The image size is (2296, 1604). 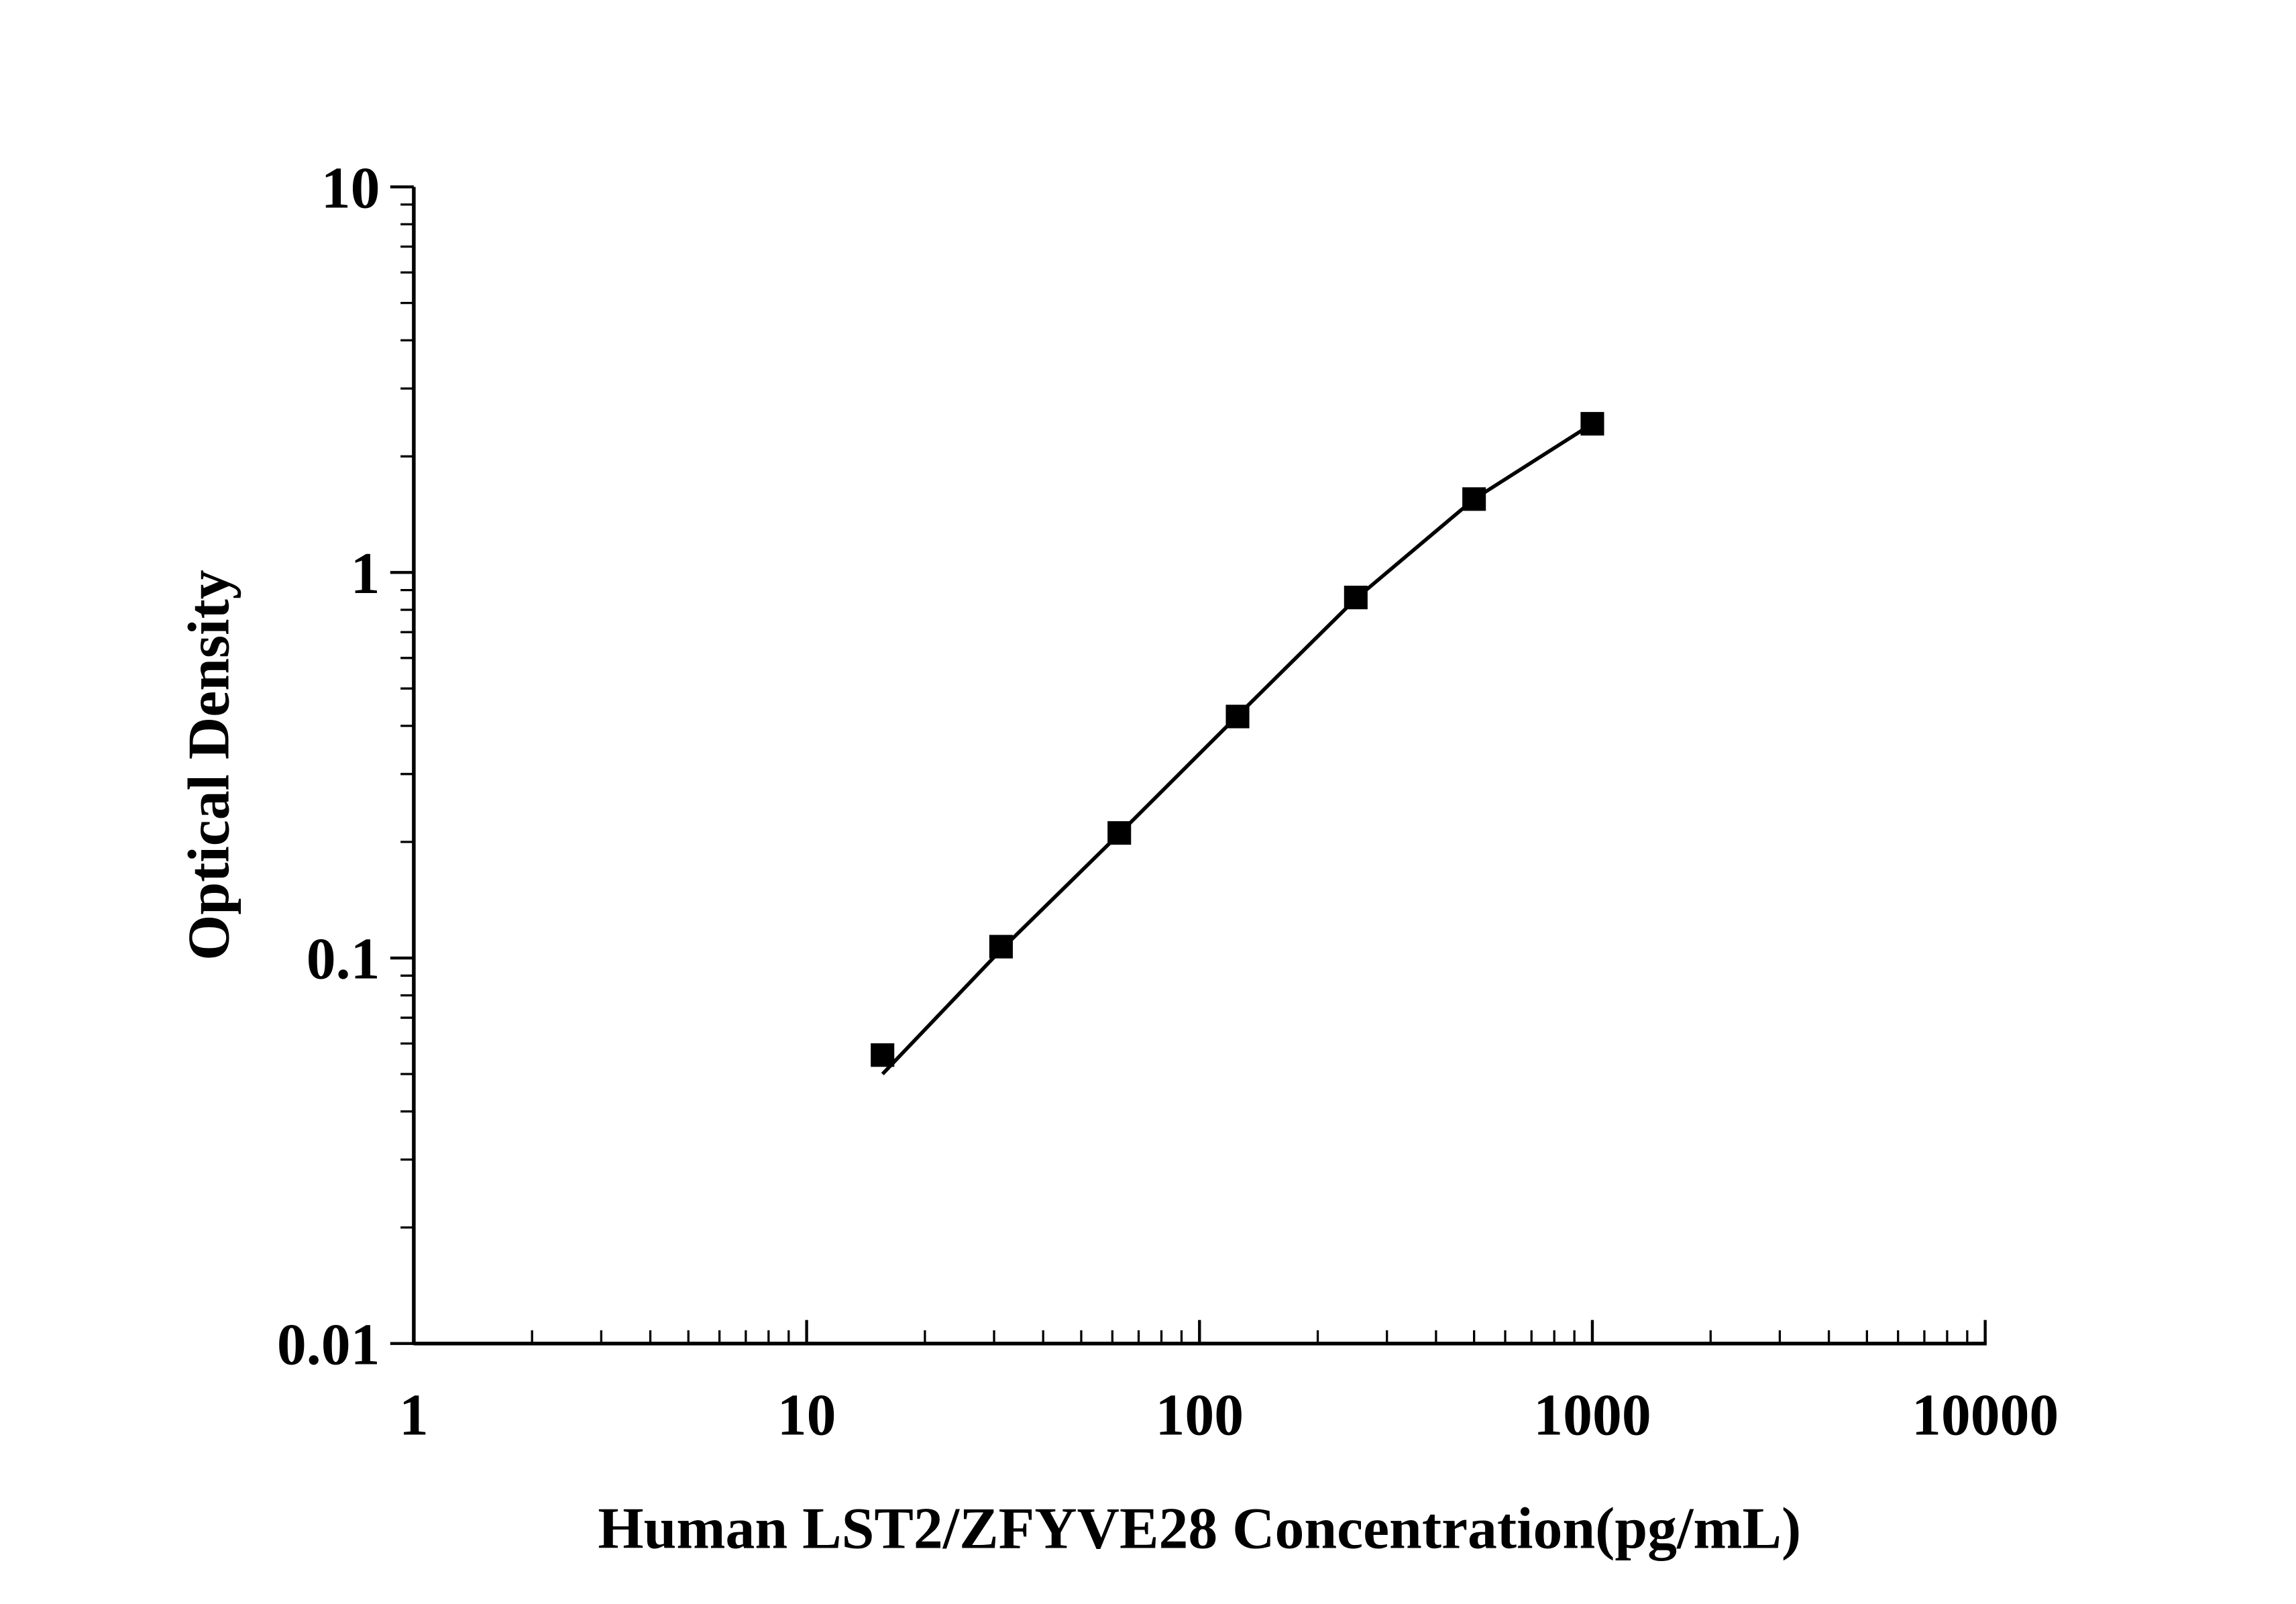 I want to click on x-axis-title: Human LST2/ZFYVE28 Concentration(pg/mL), so click(x=1199, y=1528).